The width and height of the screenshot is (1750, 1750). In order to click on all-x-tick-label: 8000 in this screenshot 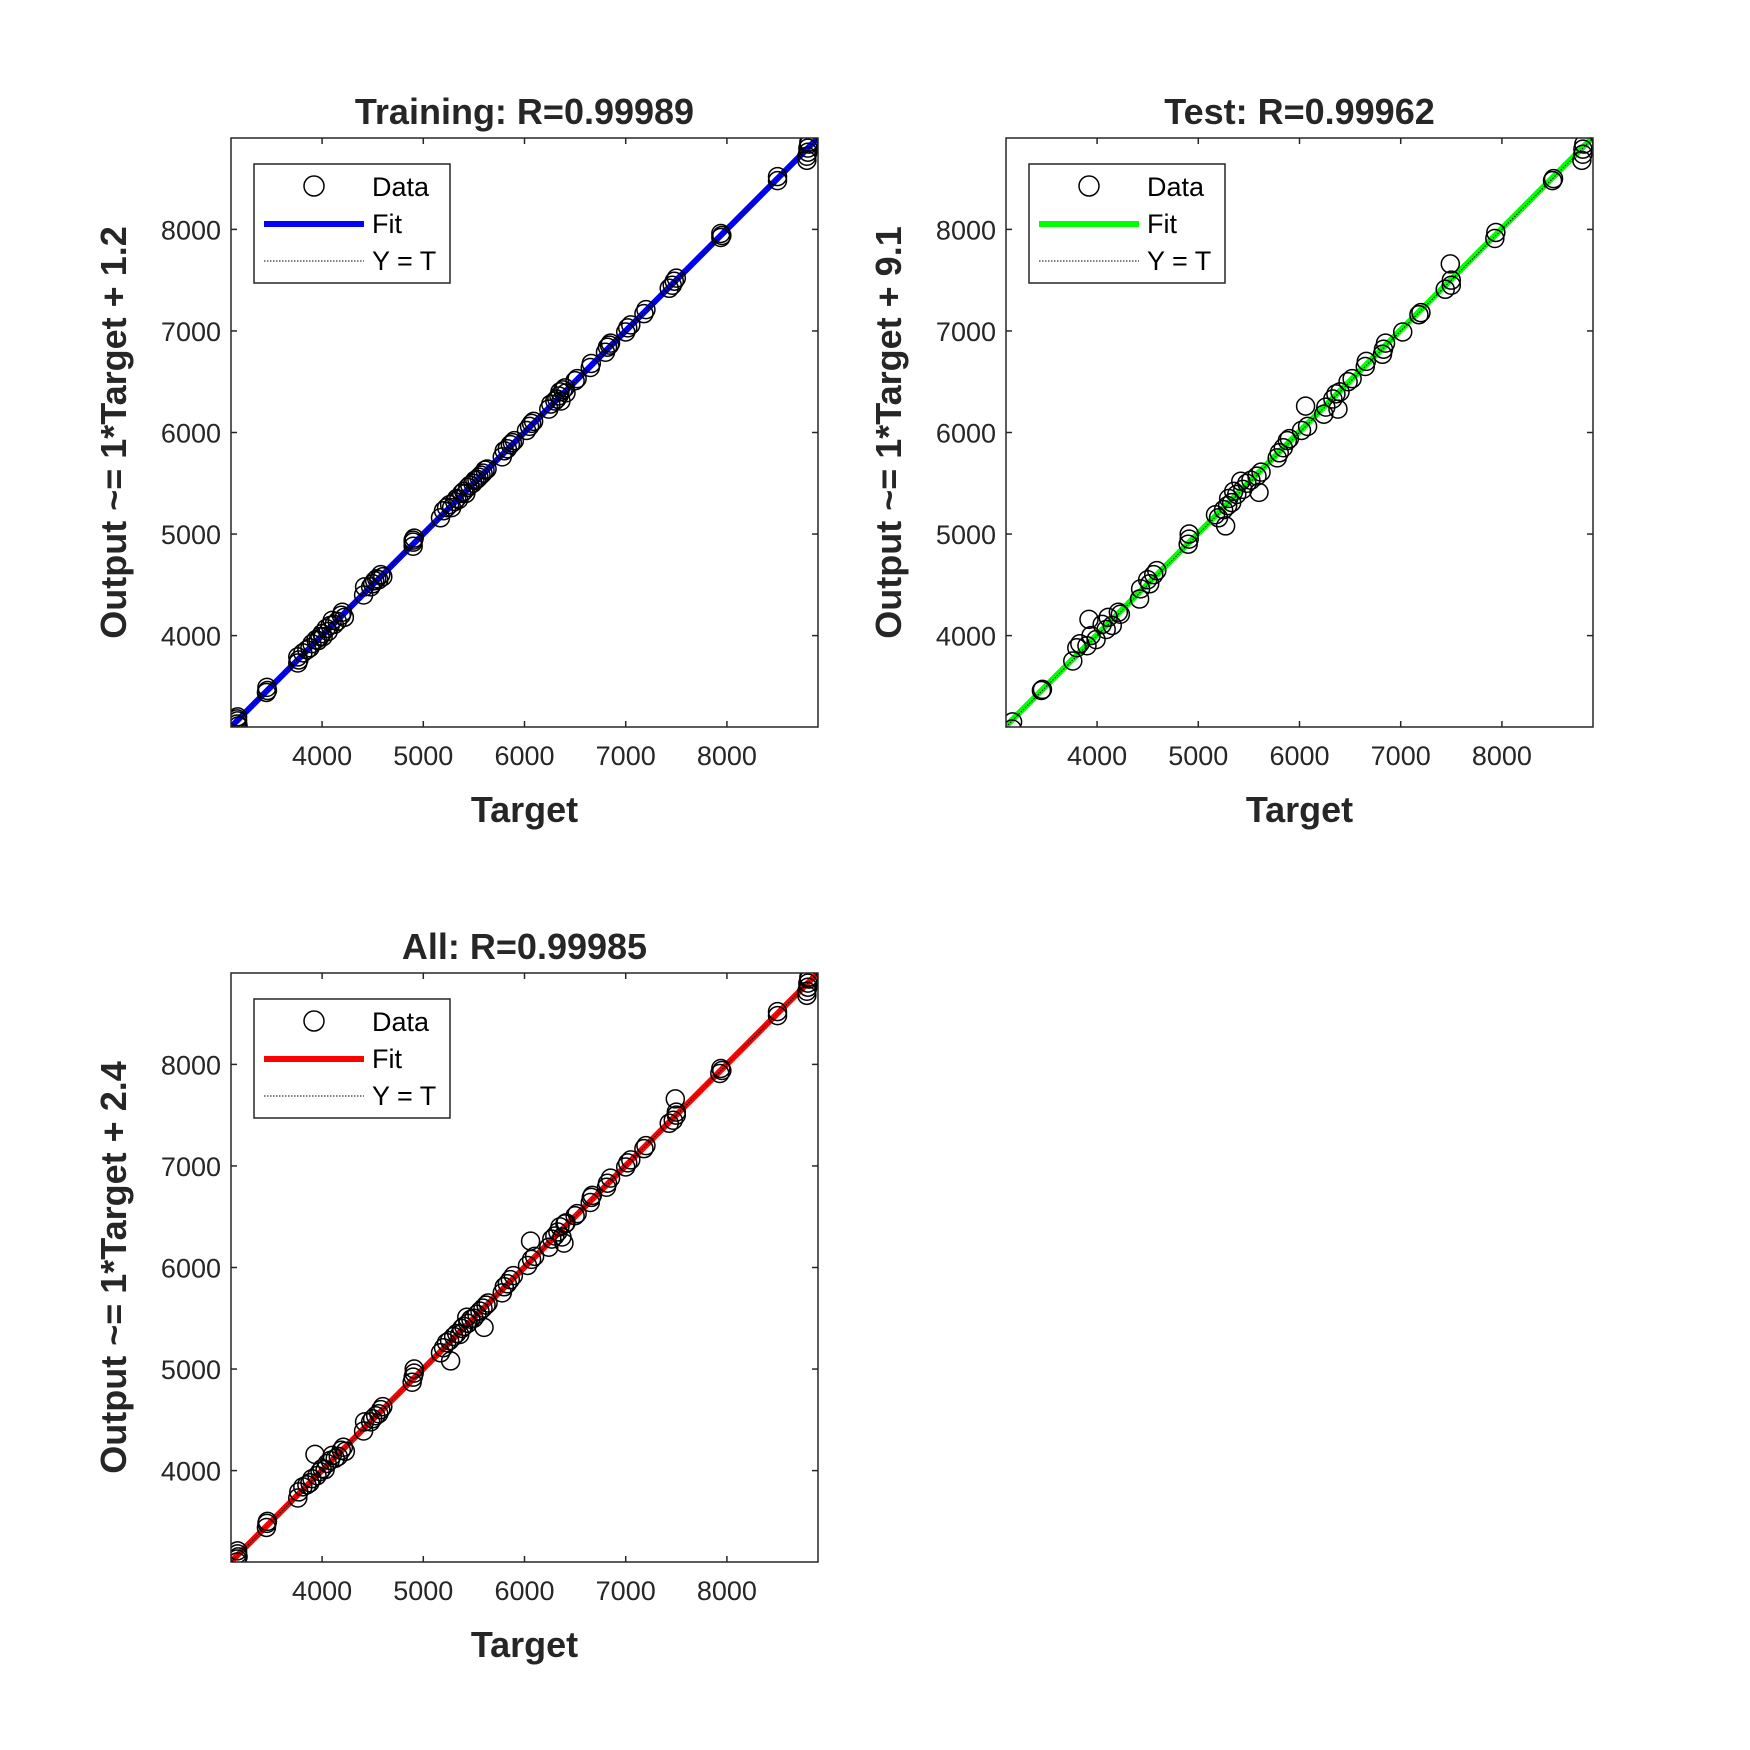, I will do `click(727, 1591)`.